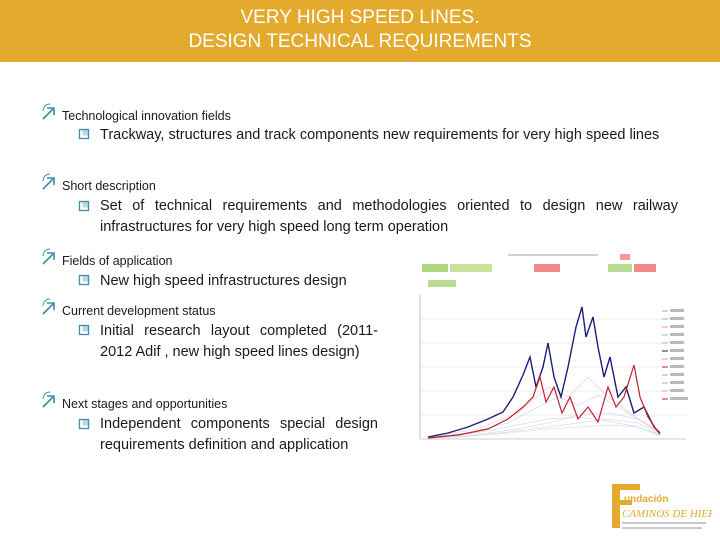  Describe the element at coordinates (360, 41) in the screenshot. I see `title-line-2: DESIGN TECHNICAL REQUIREMENTS` at that location.